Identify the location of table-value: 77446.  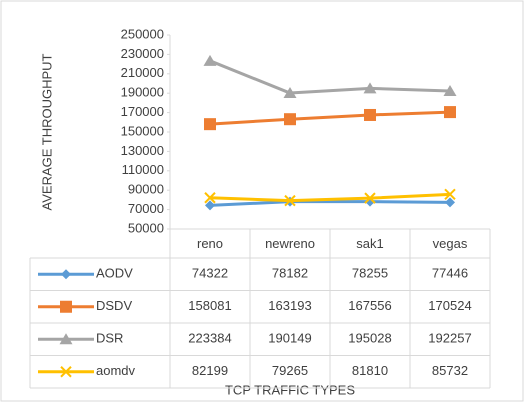
(450, 273).